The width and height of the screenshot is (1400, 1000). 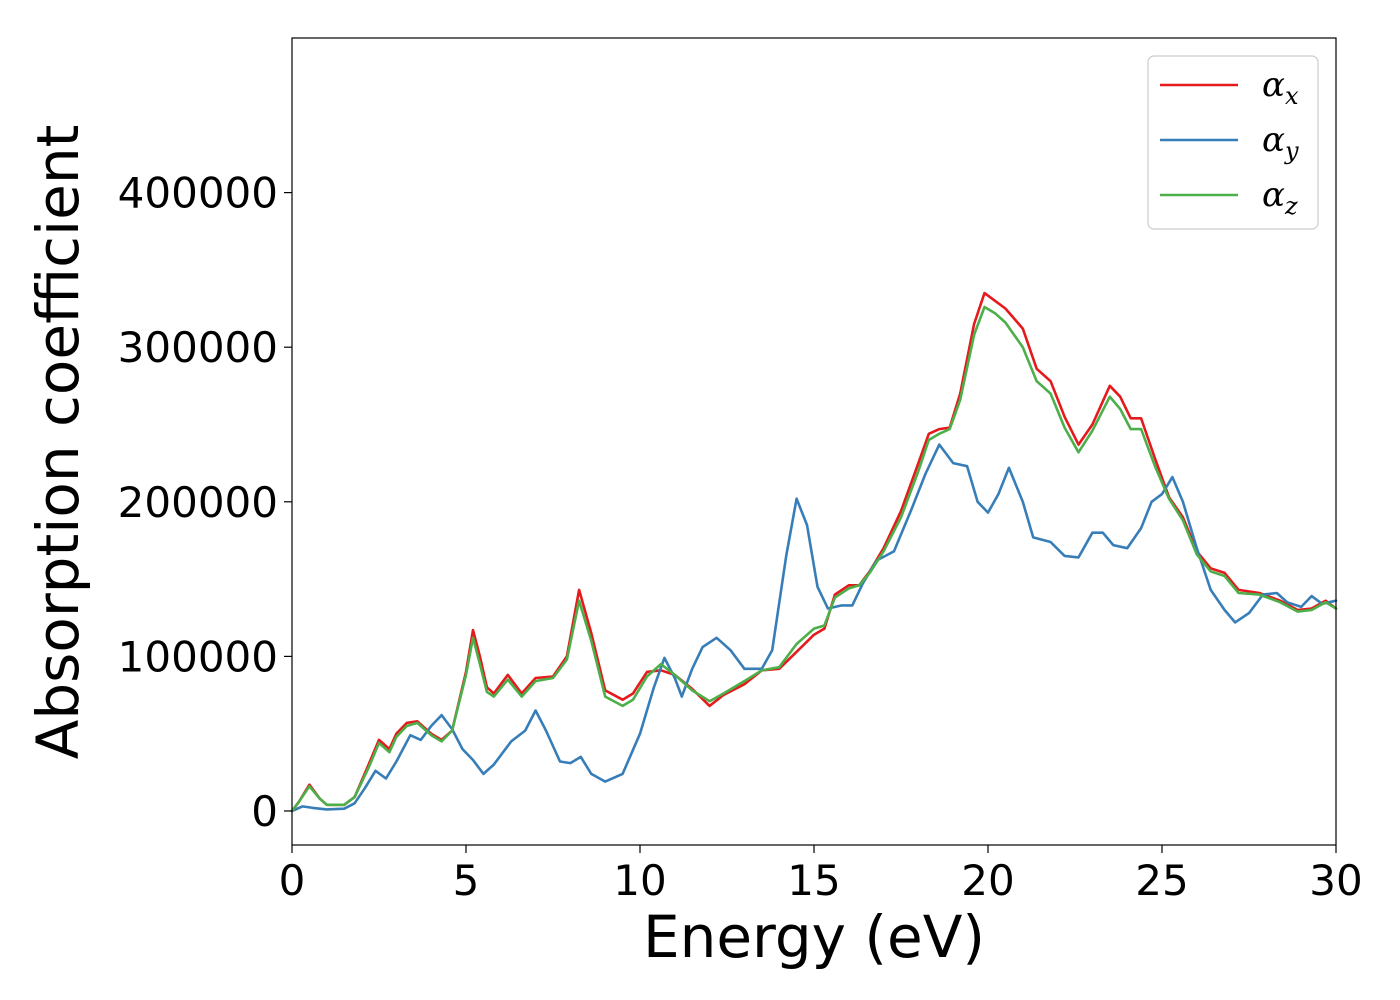 I want to click on y-tick-label: 0, so click(x=264, y=811).